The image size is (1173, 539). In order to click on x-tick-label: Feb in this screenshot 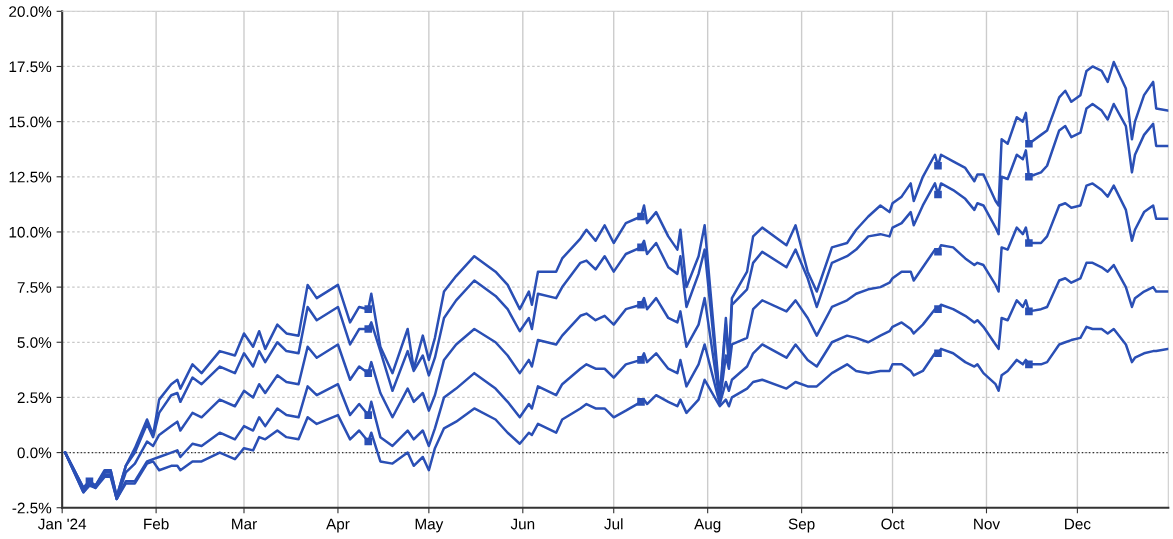, I will do `click(156, 524)`.